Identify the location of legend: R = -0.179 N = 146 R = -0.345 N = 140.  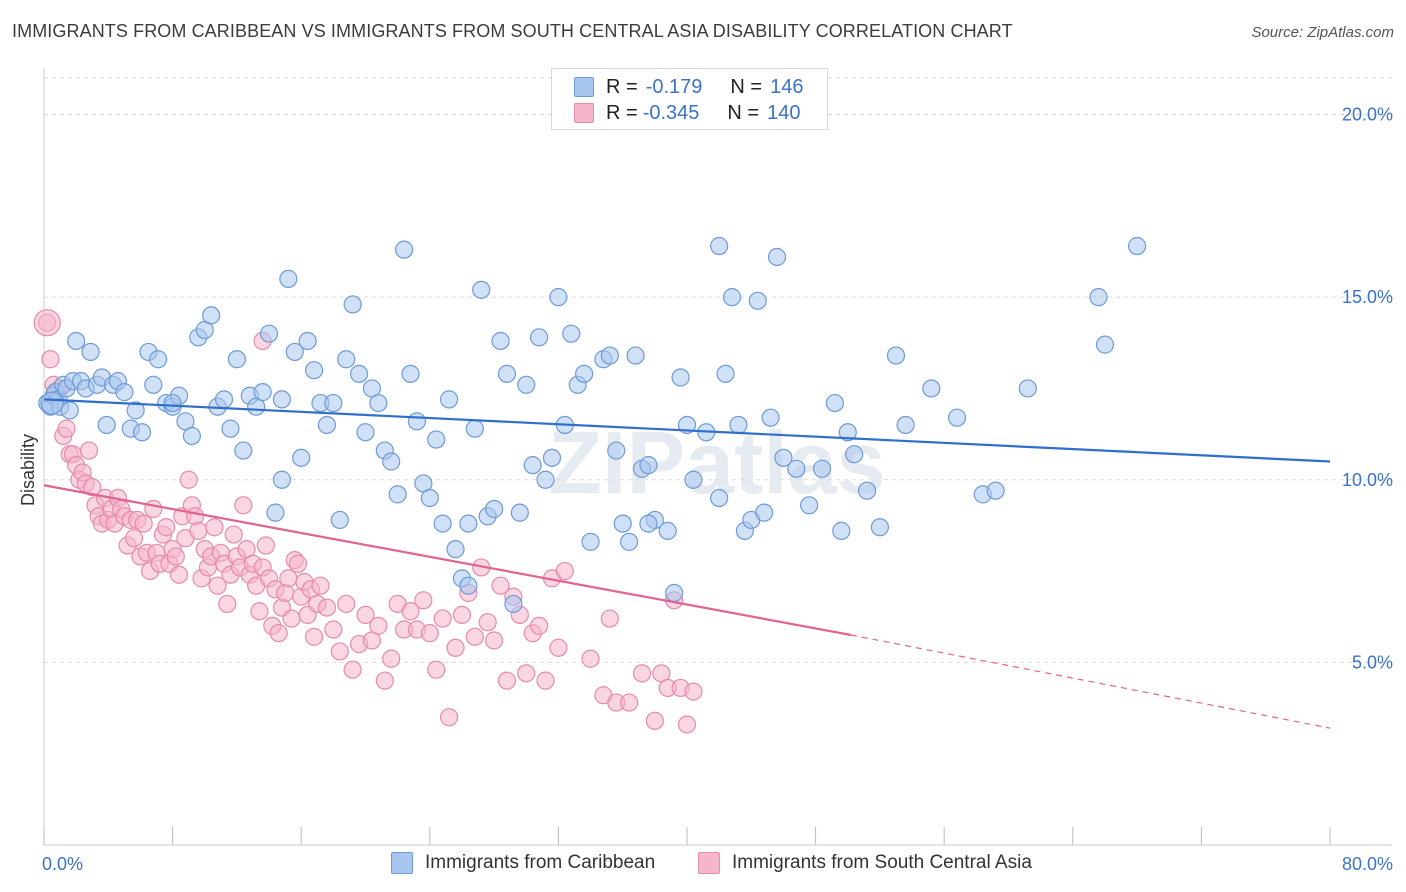
(689, 99).